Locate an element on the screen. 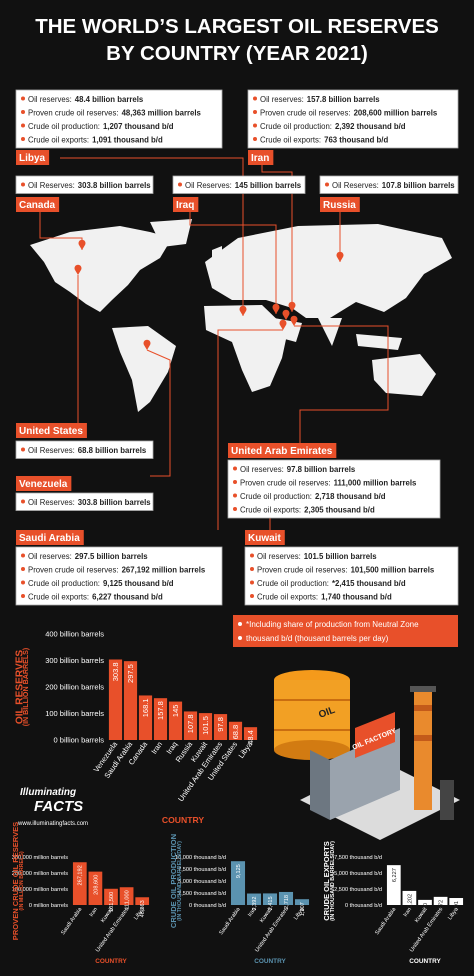 The height and width of the screenshot is (976, 474). chimney-band is located at coordinates (423, 738).